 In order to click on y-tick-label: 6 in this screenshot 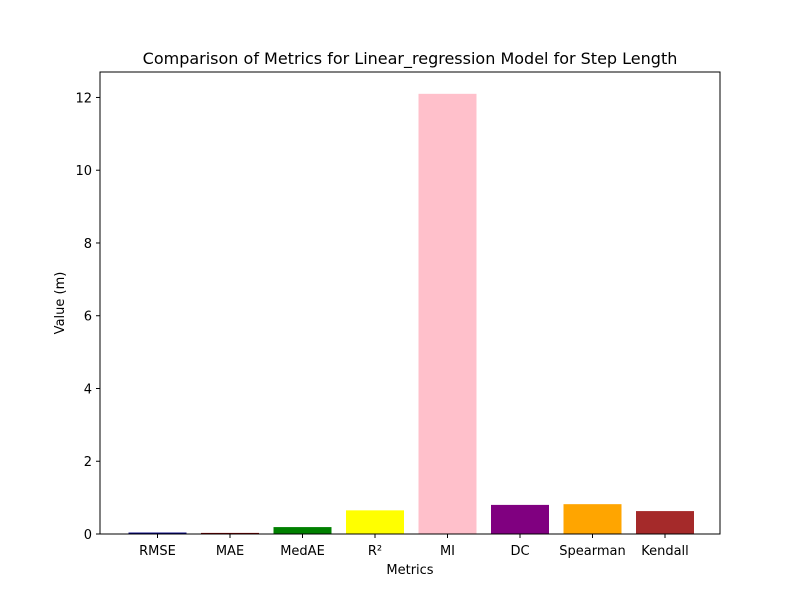, I will do `click(88, 317)`.